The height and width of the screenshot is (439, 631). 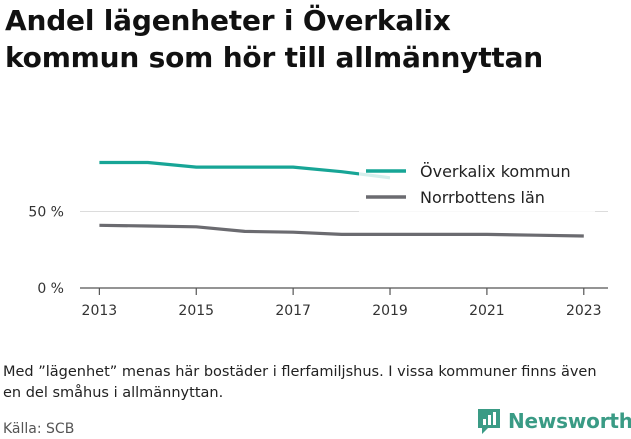 What do you see at coordinates (46, 213) in the screenshot?
I see `y-tick-label: 50 %` at bounding box center [46, 213].